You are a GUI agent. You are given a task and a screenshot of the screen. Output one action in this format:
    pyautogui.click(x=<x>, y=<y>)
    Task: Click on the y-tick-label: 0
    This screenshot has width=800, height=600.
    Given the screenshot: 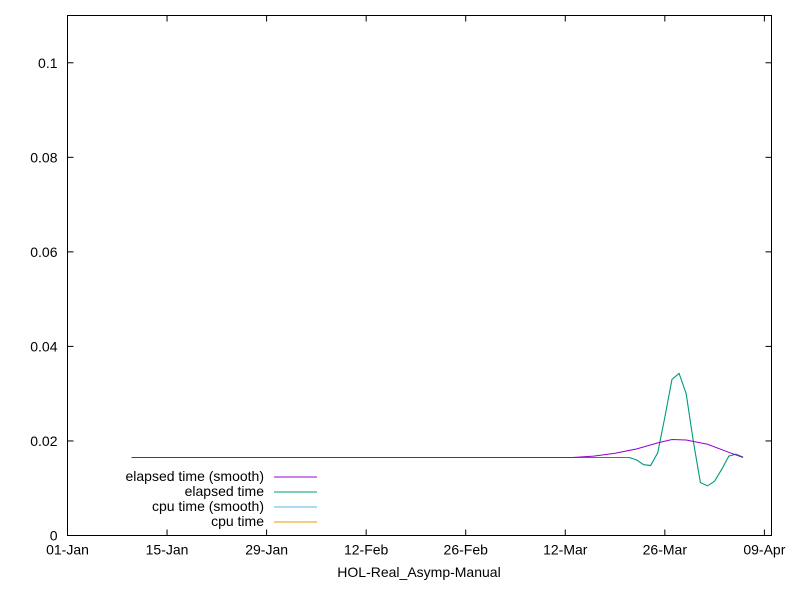 What is the action you would take?
    pyautogui.click(x=54, y=536)
    